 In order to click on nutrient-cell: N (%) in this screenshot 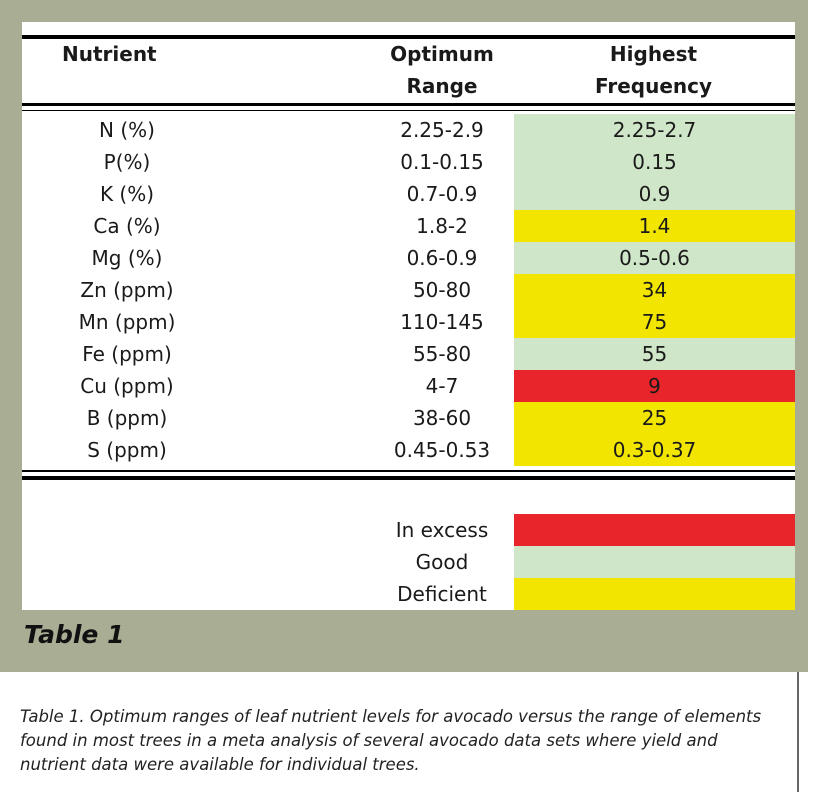, I will do `click(127, 130)`.